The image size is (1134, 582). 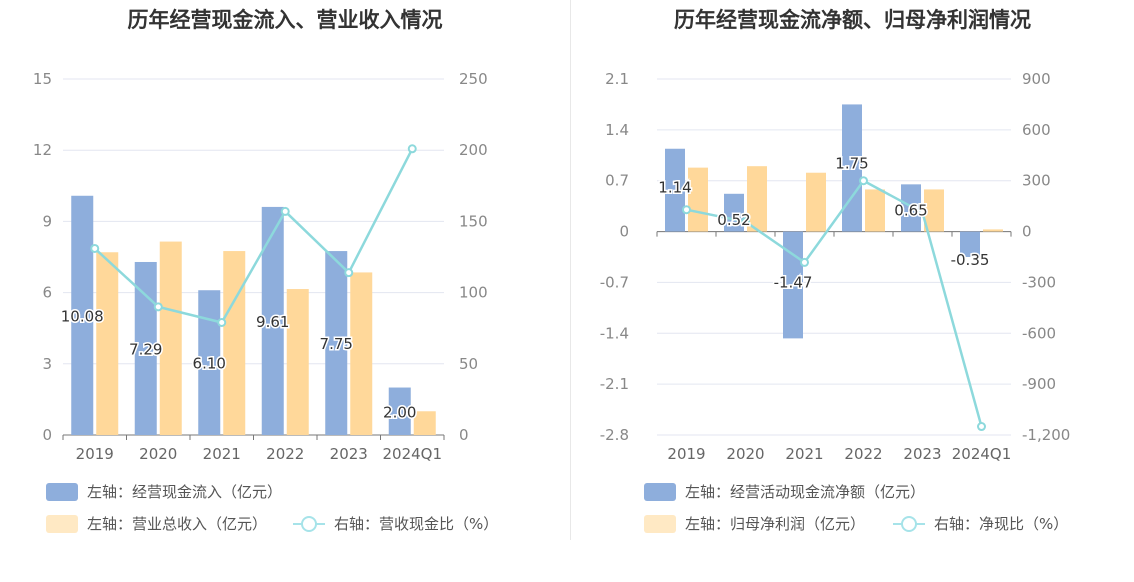 I want to click on left-axis-tick-label: 9, so click(x=47, y=221).